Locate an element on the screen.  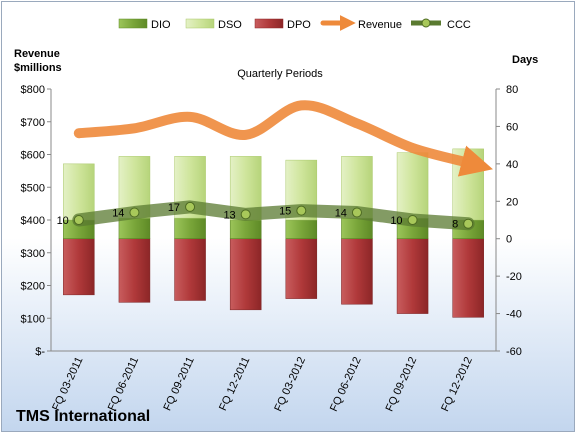
legend-dio-label: DIO is located at coordinates (161, 25).